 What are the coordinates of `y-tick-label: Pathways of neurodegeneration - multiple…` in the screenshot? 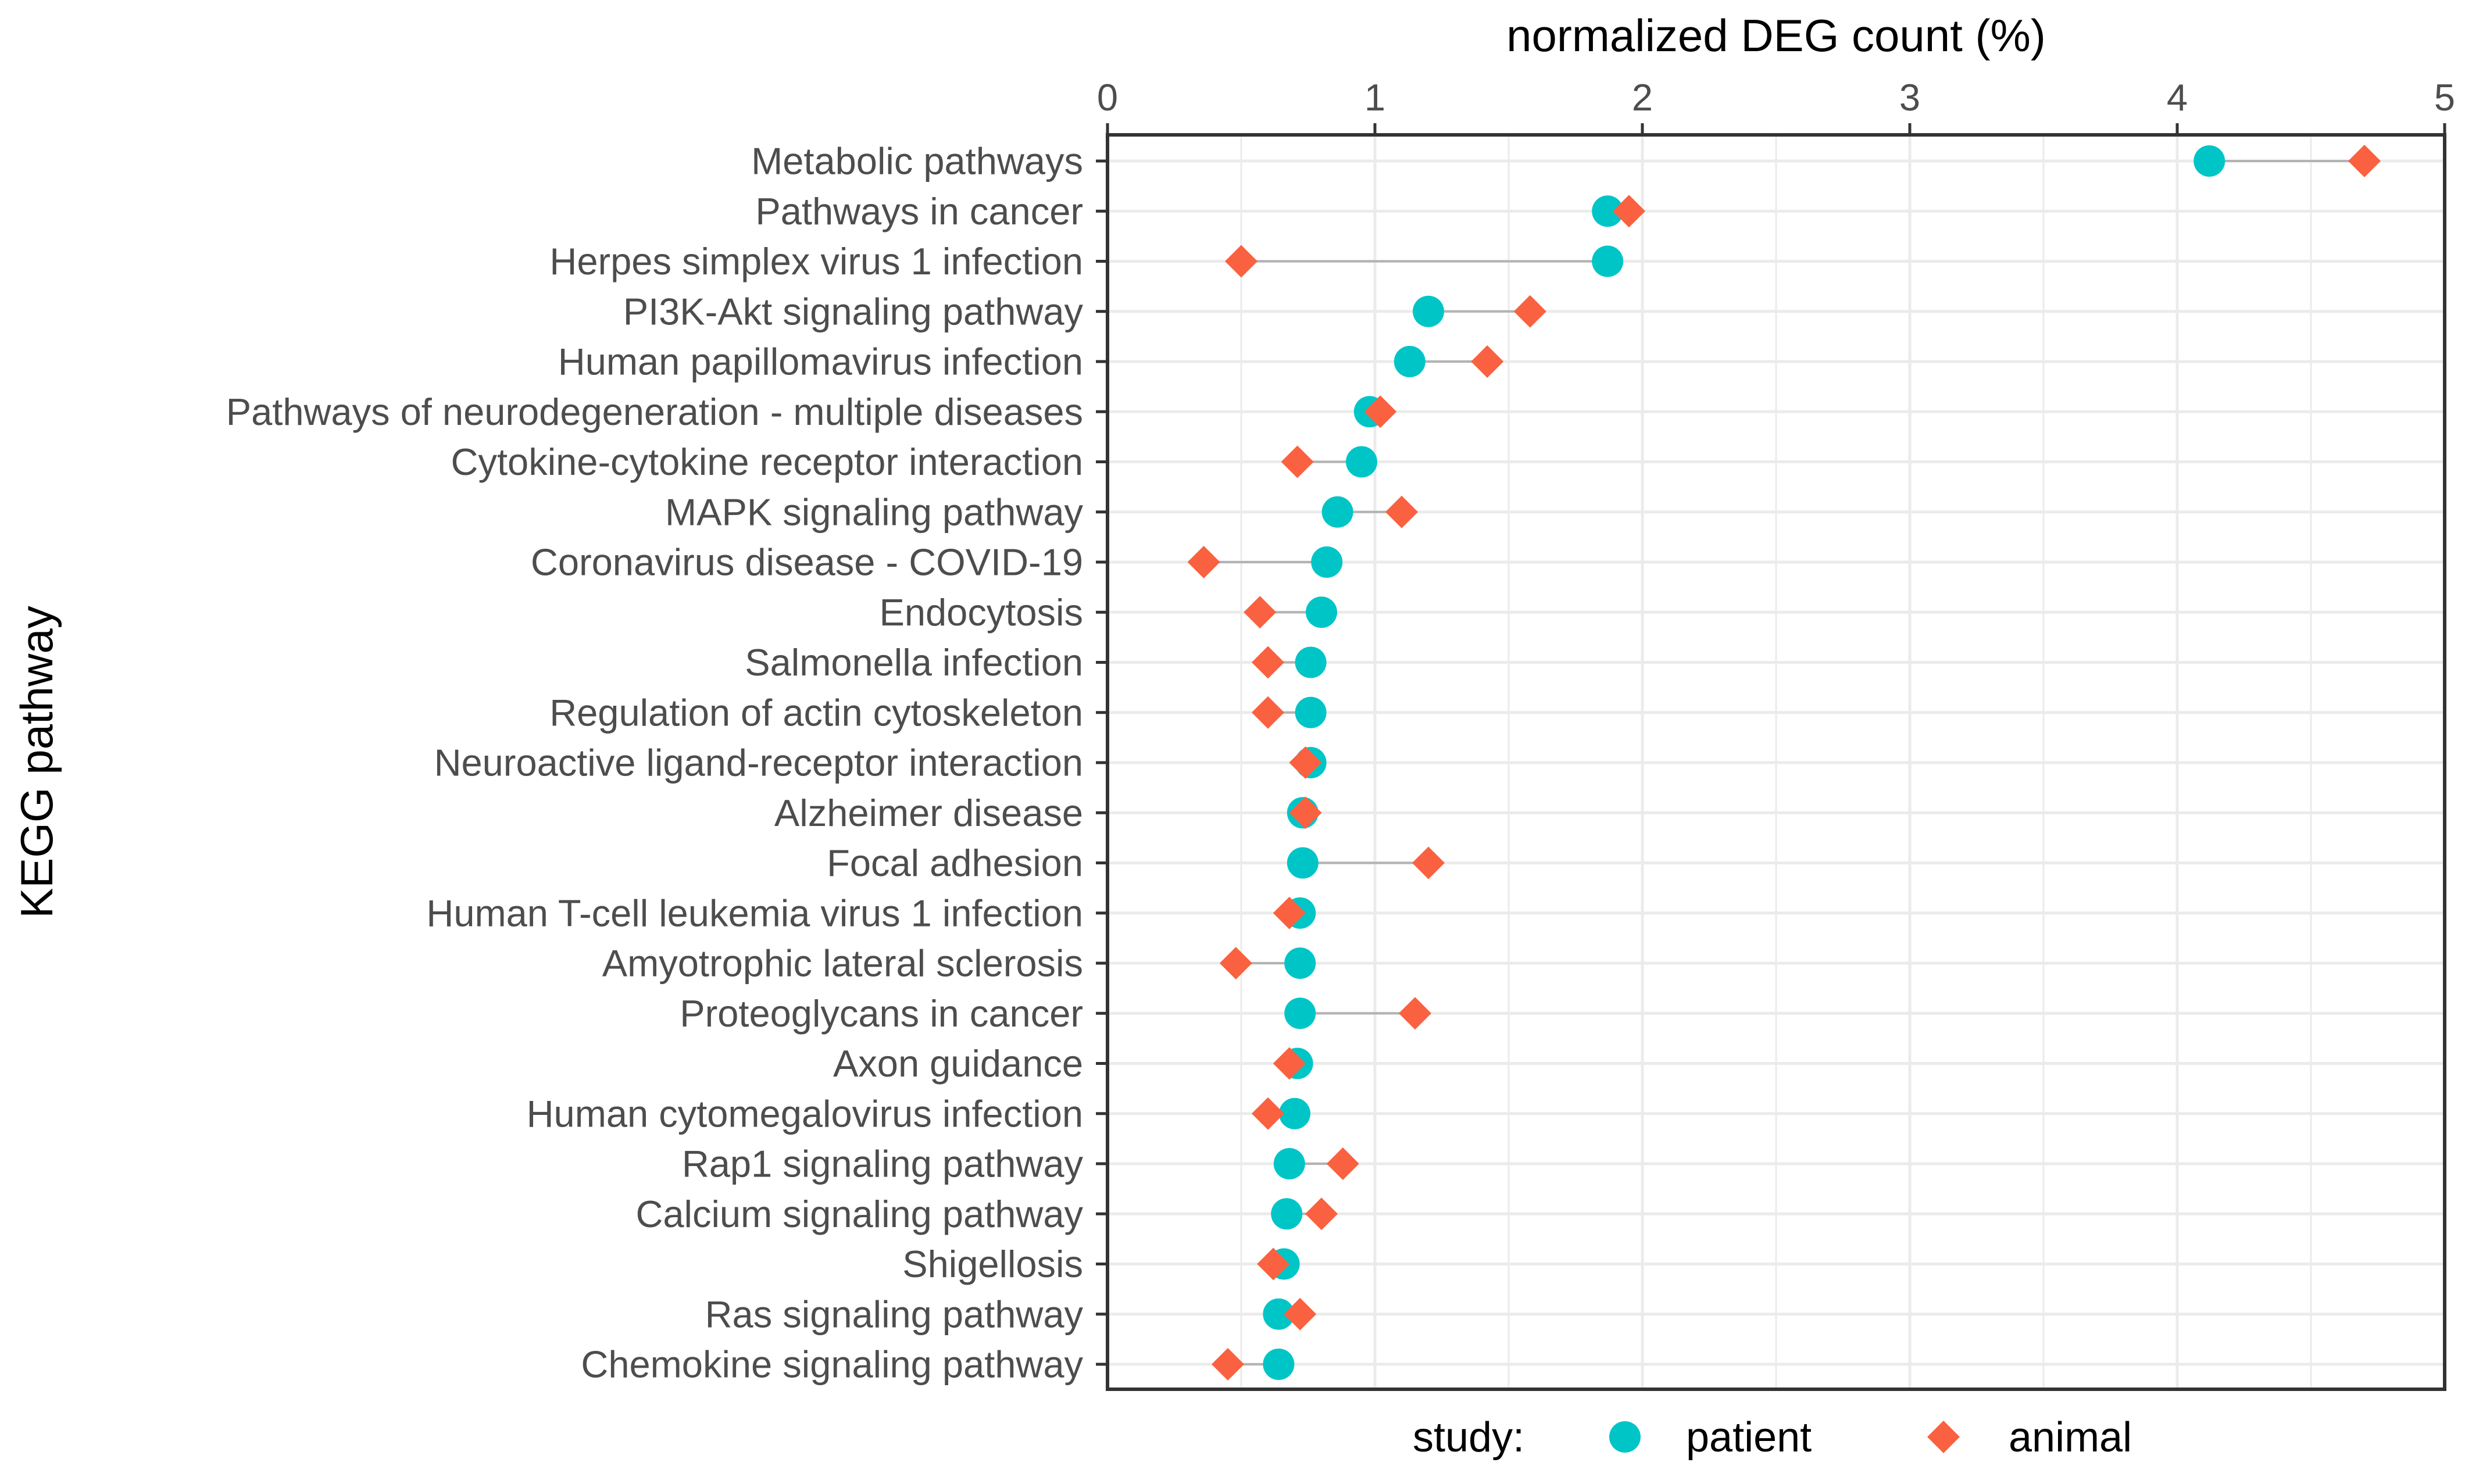 It's located at (654, 412).